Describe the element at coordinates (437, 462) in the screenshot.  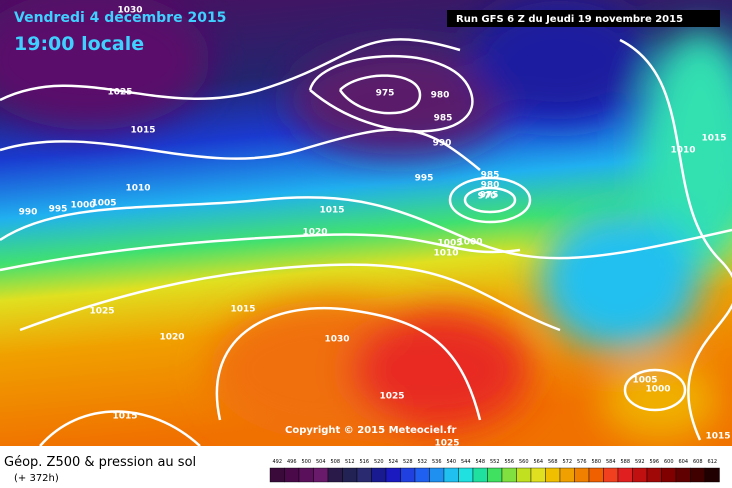
I see `legend-label: 536` at that location.